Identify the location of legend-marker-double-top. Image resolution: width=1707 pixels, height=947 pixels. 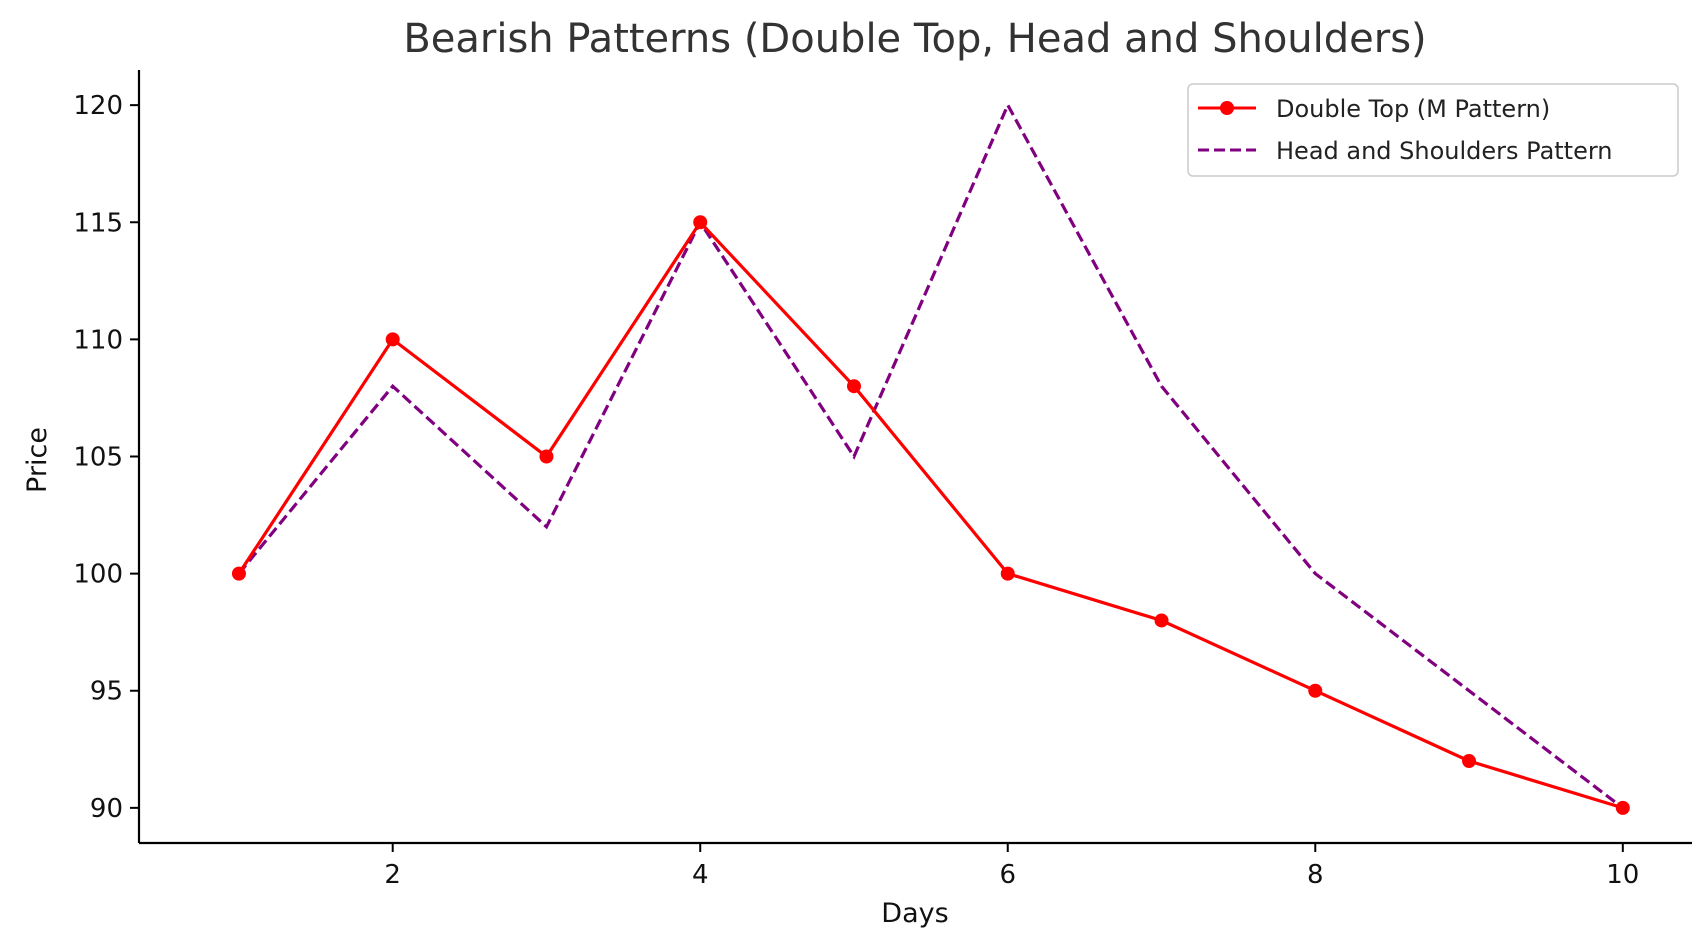
(1227, 108).